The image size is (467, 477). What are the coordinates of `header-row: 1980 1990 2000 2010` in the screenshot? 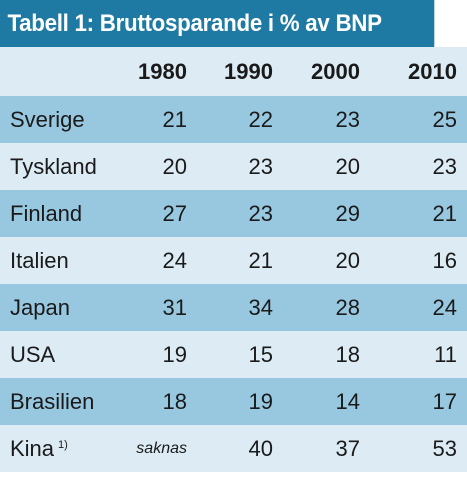 It's located at (233, 71).